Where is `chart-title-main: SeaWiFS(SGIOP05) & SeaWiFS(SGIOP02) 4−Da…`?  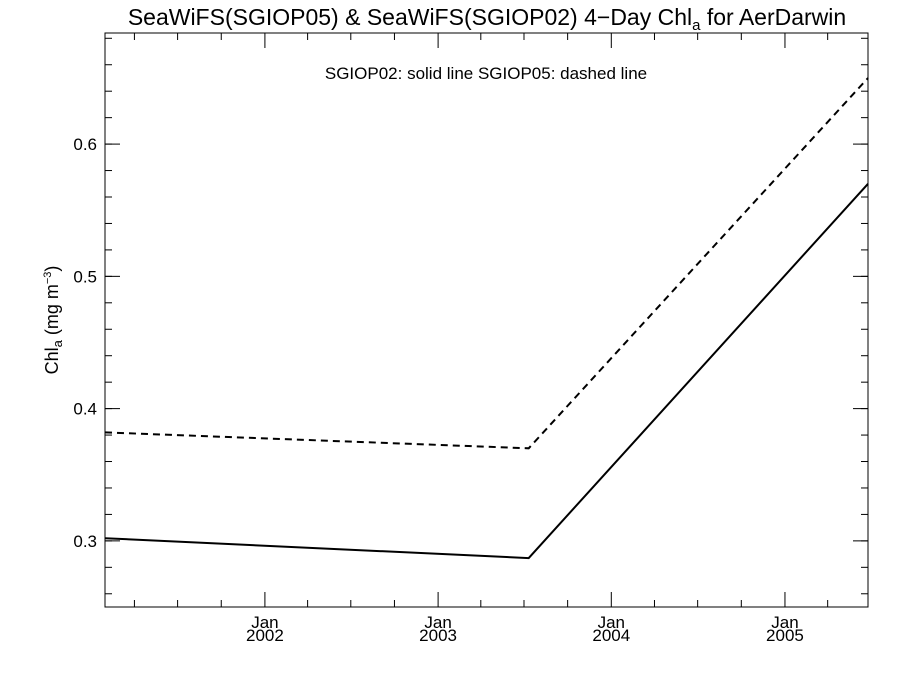 chart-title-main: SeaWiFS(SGIOP05) & SeaWiFS(SGIOP02) 4−Da… is located at coordinates (410, 17).